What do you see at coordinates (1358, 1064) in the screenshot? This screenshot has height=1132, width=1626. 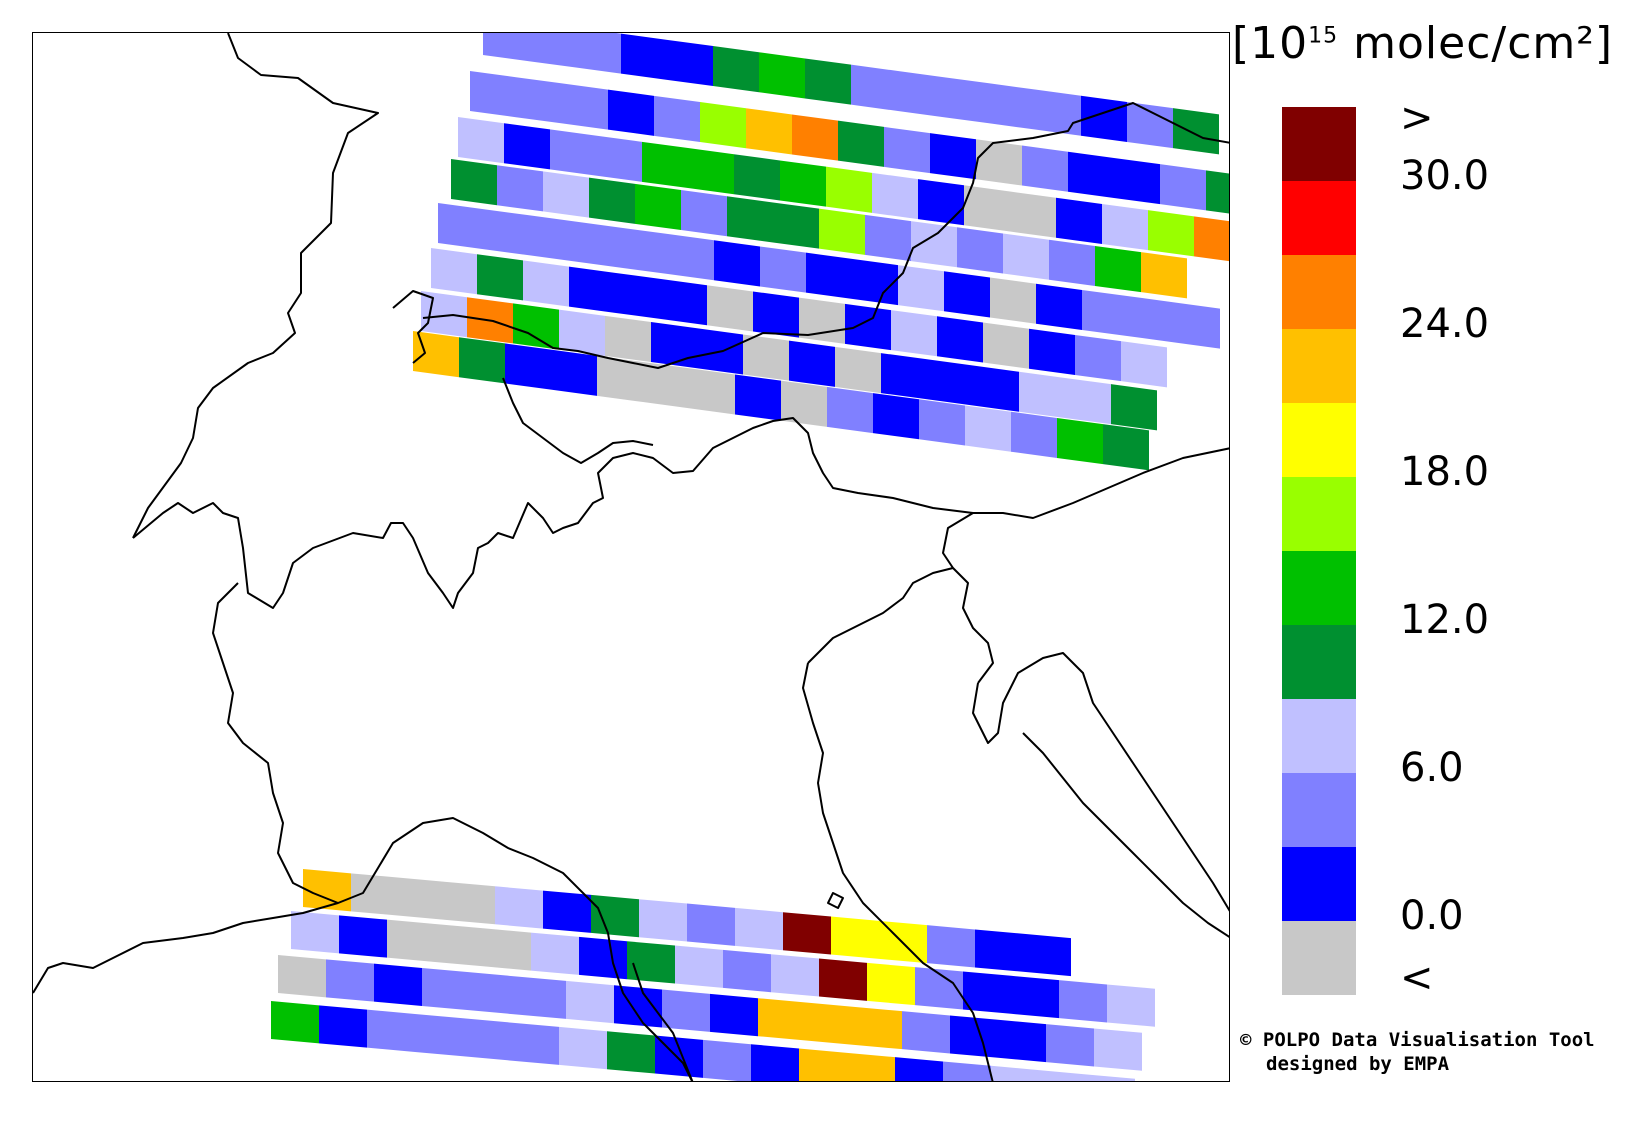 I see `credit-line-2: designed by EMPA` at bounding box center [1358, 1064].